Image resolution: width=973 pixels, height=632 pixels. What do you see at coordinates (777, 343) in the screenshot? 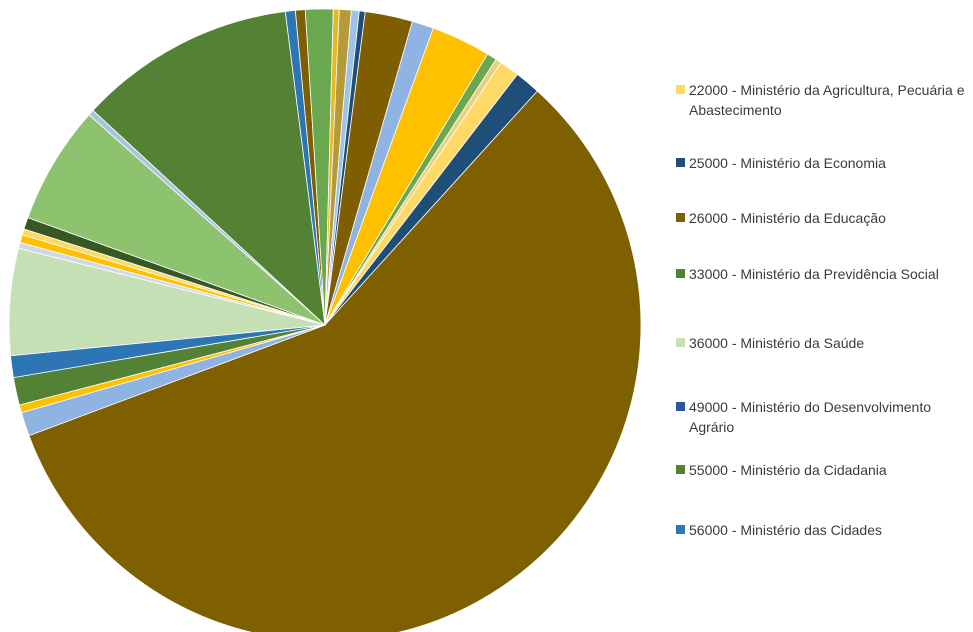
I see `legend-label: 36000 - Ministério da Saúde` at bounding box center [777, 343].